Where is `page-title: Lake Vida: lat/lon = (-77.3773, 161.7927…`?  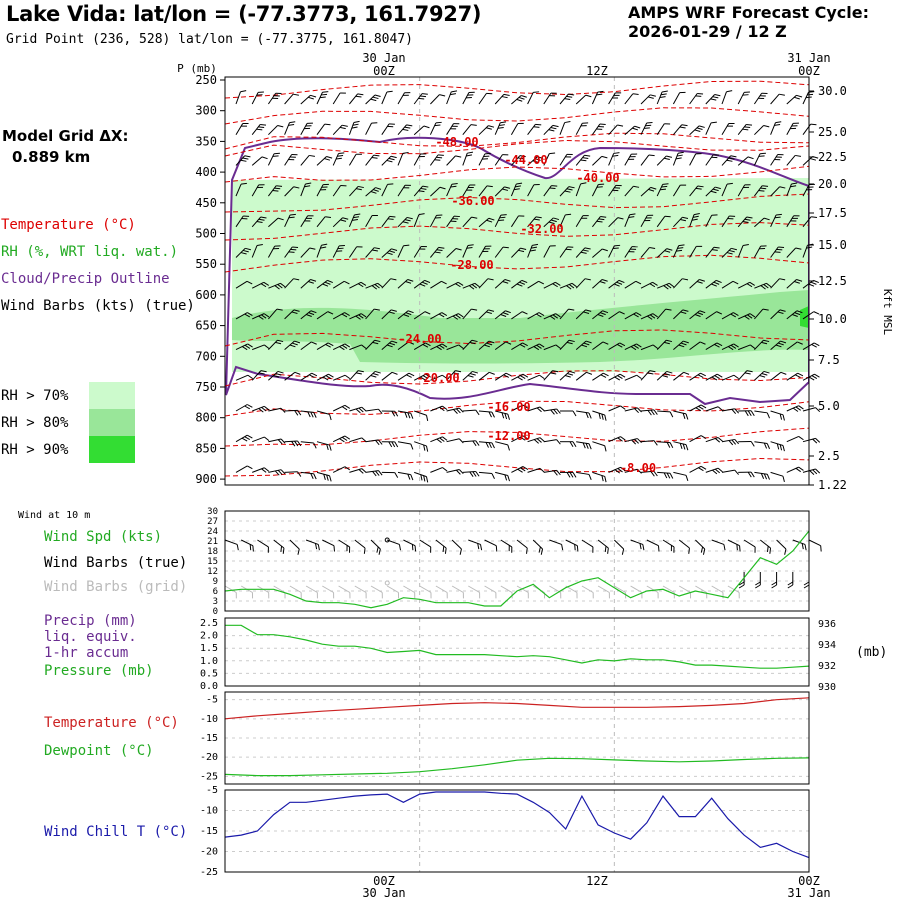 page-title: Lake Vida: lat/lon = (-77.3773, 161.7927… is located at coordinates (244, 14).